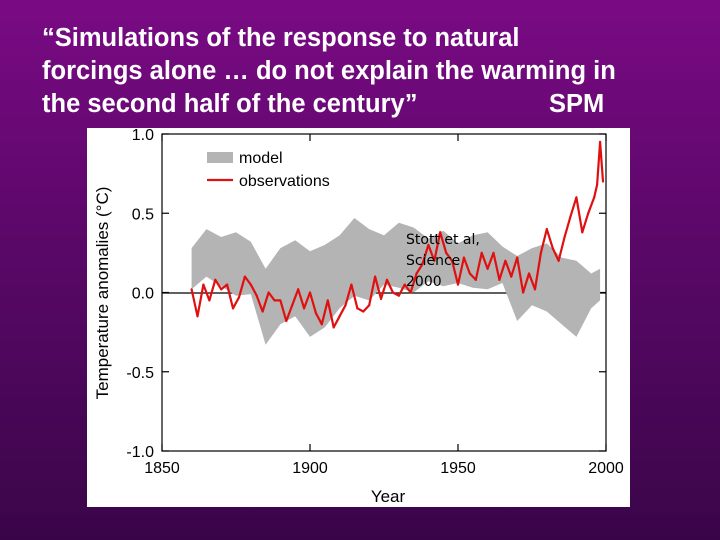 The image size is (720, 540). Describe the element at coordinates (388, 496) in the screenshot. I see `x-axis-label: Year` at that location.